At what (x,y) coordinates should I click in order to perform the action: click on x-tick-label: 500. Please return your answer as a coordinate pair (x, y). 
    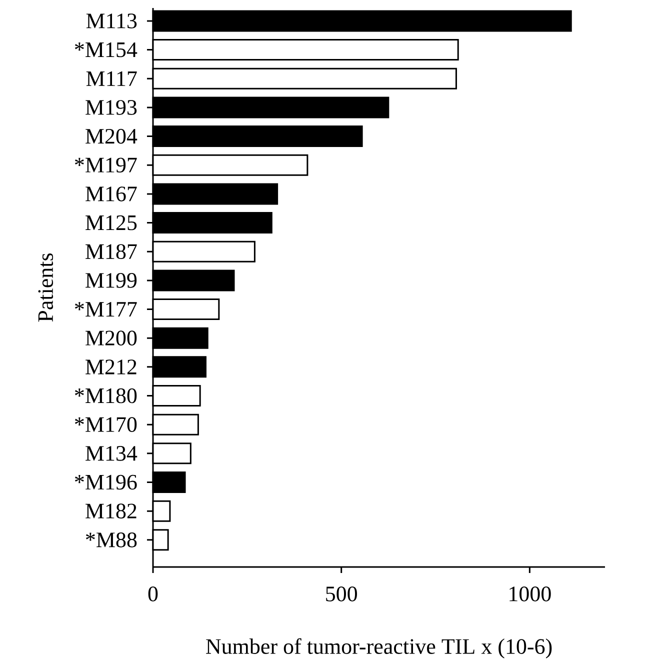
    Looking at the image, I should click on (341, 594).